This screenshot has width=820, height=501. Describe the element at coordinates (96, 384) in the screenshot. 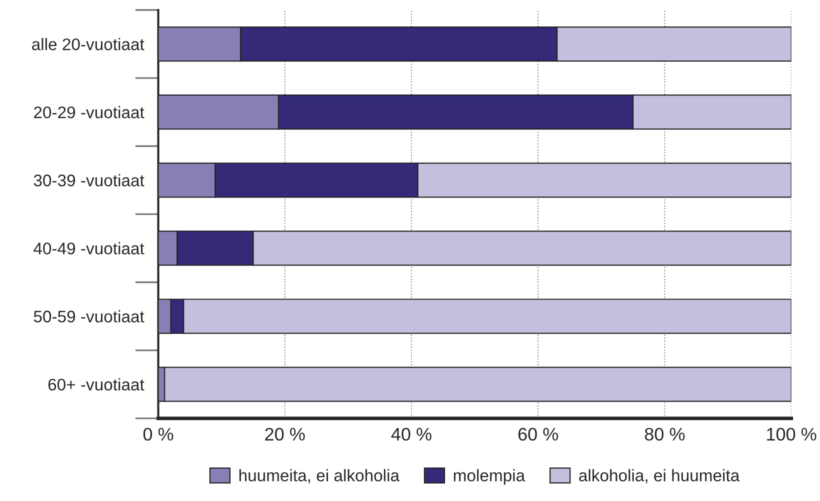

I see `y-tick-label: 60+ -vuotiaat` at that location.